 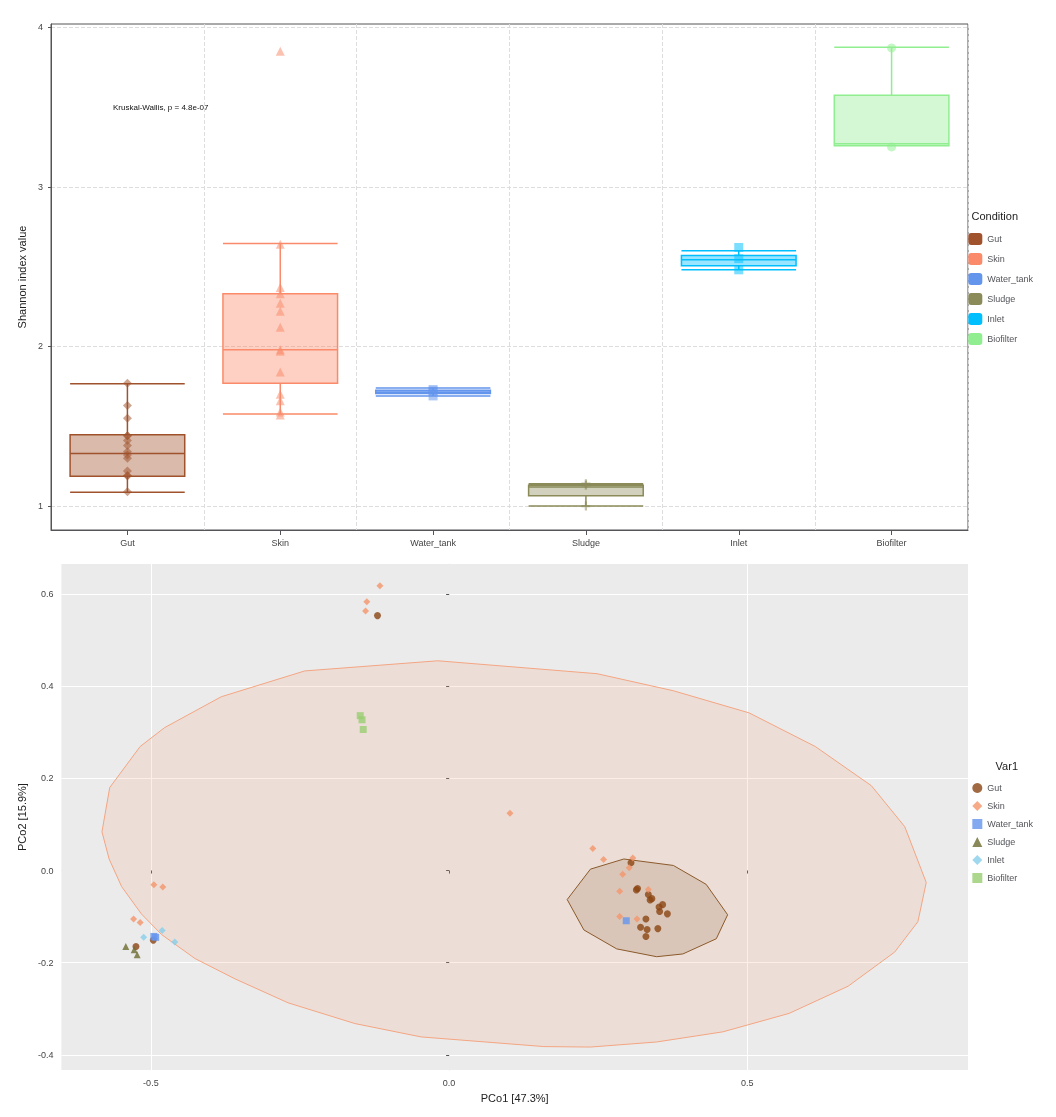 What do you see at coordinates (151, 1082) in the screenshot?
I see `x-tick-label: -0.5` at bounding box center [151, 1082].